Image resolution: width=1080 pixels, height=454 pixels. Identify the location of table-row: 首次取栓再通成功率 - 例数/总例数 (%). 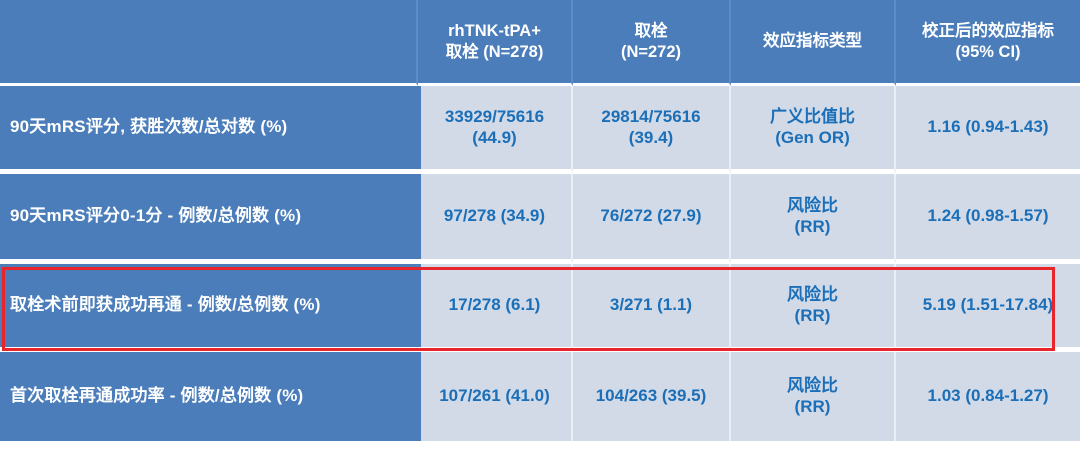
(209, 396).